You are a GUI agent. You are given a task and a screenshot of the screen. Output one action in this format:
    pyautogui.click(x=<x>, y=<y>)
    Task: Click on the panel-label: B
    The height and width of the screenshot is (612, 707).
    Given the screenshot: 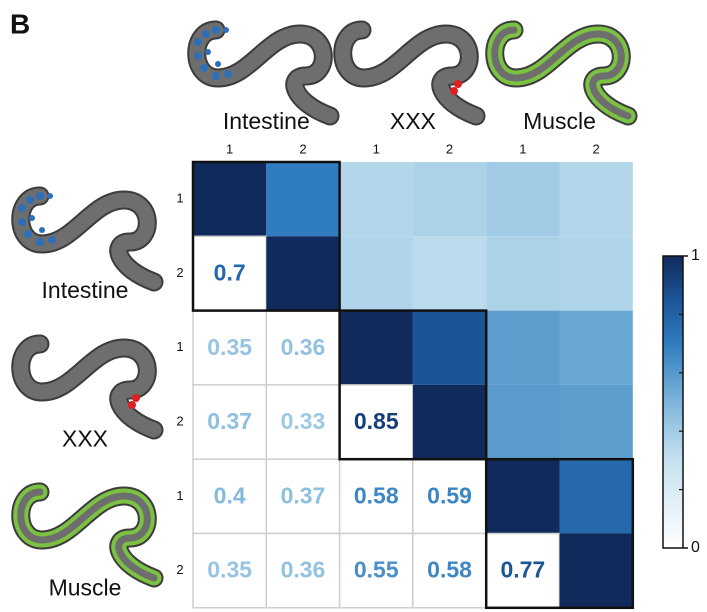 What is the action you would take?
    pyautogui.click(x=20, y=23)
    